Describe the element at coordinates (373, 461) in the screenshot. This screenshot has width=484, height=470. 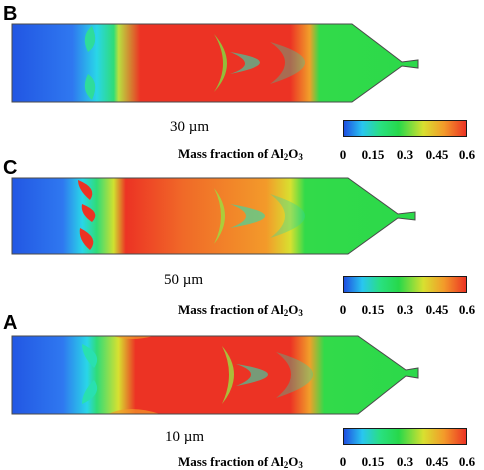
I see `colorbar-tick-a-1: 0.15` at that location.